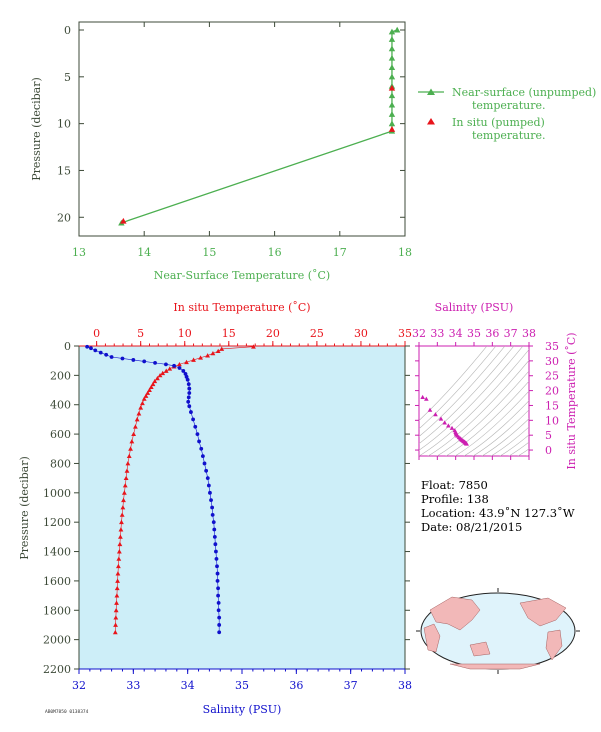 The image size is (601, 732). Describe the element at coordinates (57, 610) in the screenshot. I see `pressure-tick-label: 1800` at that location.